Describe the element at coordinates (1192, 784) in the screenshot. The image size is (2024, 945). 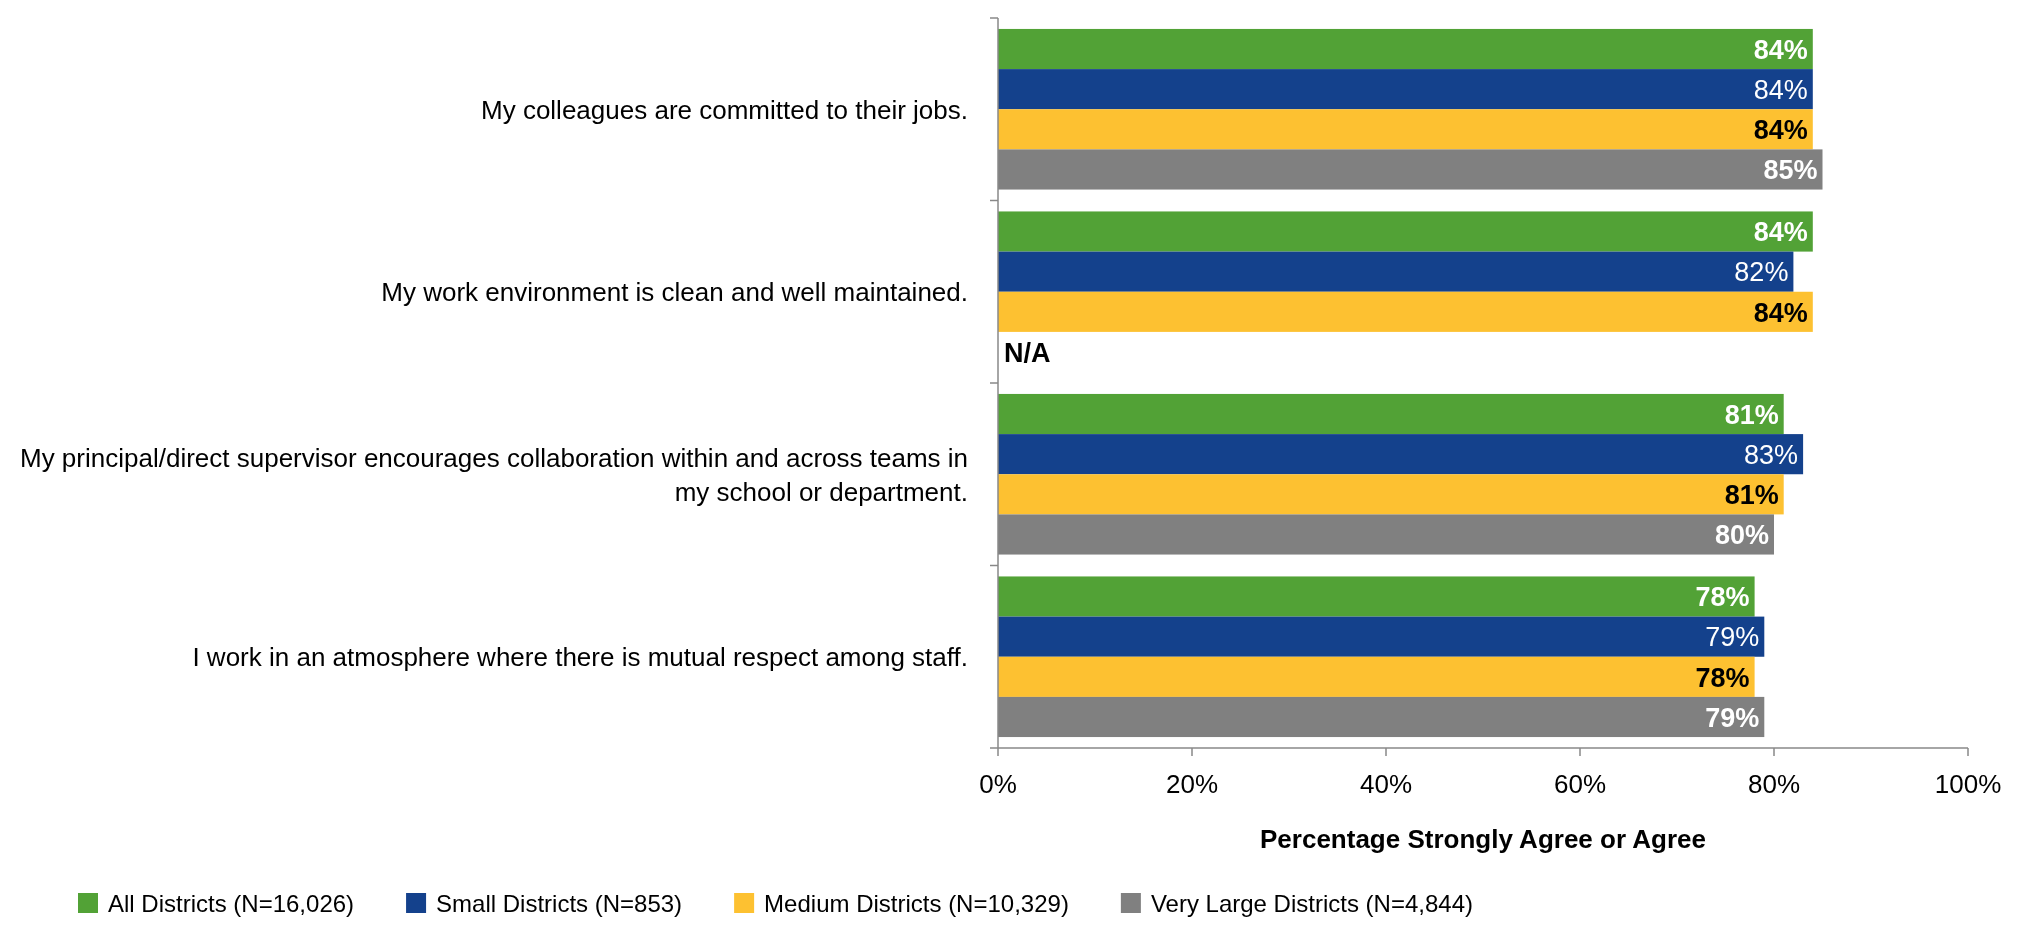
I see `x-tick-label: 20%` at that location.